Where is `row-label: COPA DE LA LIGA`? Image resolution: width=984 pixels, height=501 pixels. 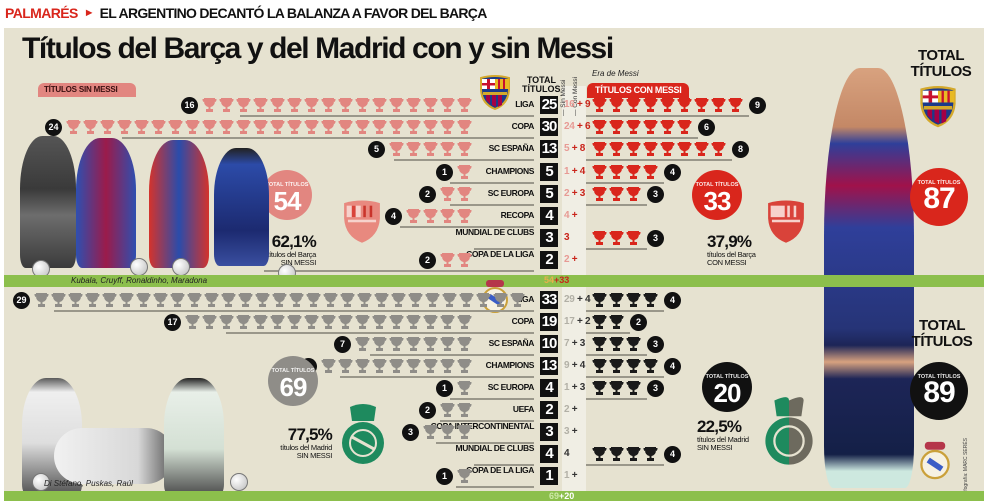 row-label: COPA DE LA LIGA is located at coordinates (500, 470).